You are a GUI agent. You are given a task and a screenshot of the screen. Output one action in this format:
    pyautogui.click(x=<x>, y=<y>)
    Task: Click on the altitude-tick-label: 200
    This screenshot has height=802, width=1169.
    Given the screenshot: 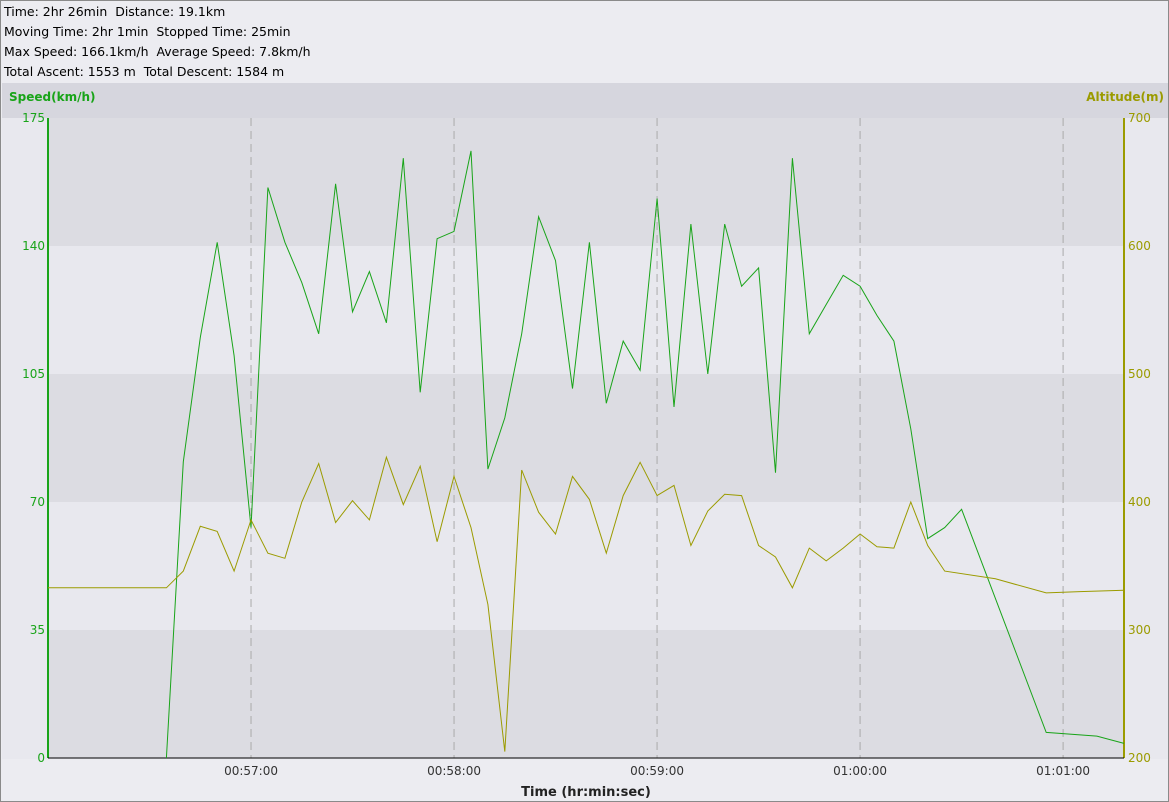 What is the action you would take?
    pyautogui.click(x=1139, y=758)
    